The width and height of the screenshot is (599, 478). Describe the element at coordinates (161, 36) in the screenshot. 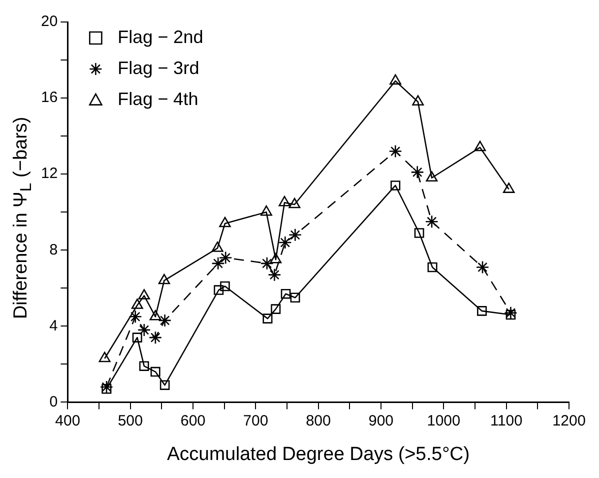

I see `legend-label: Flag − 2nd` at that location.